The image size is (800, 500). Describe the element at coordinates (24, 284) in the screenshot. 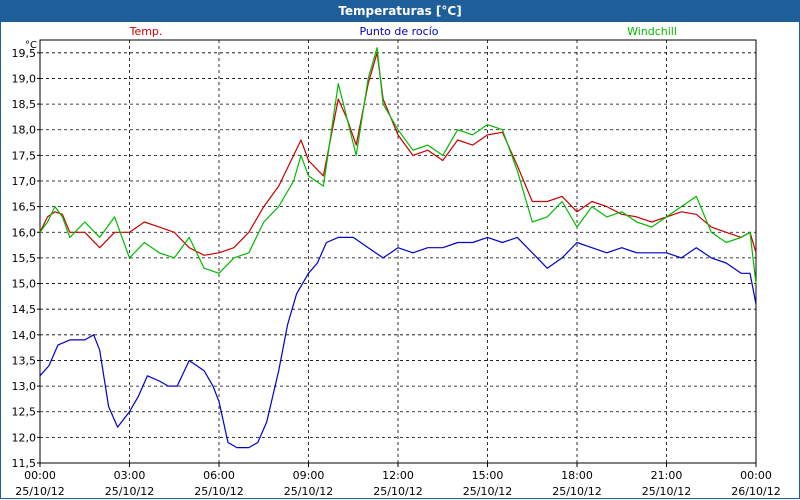

I see `y-tick-label: 15,0` at that location.